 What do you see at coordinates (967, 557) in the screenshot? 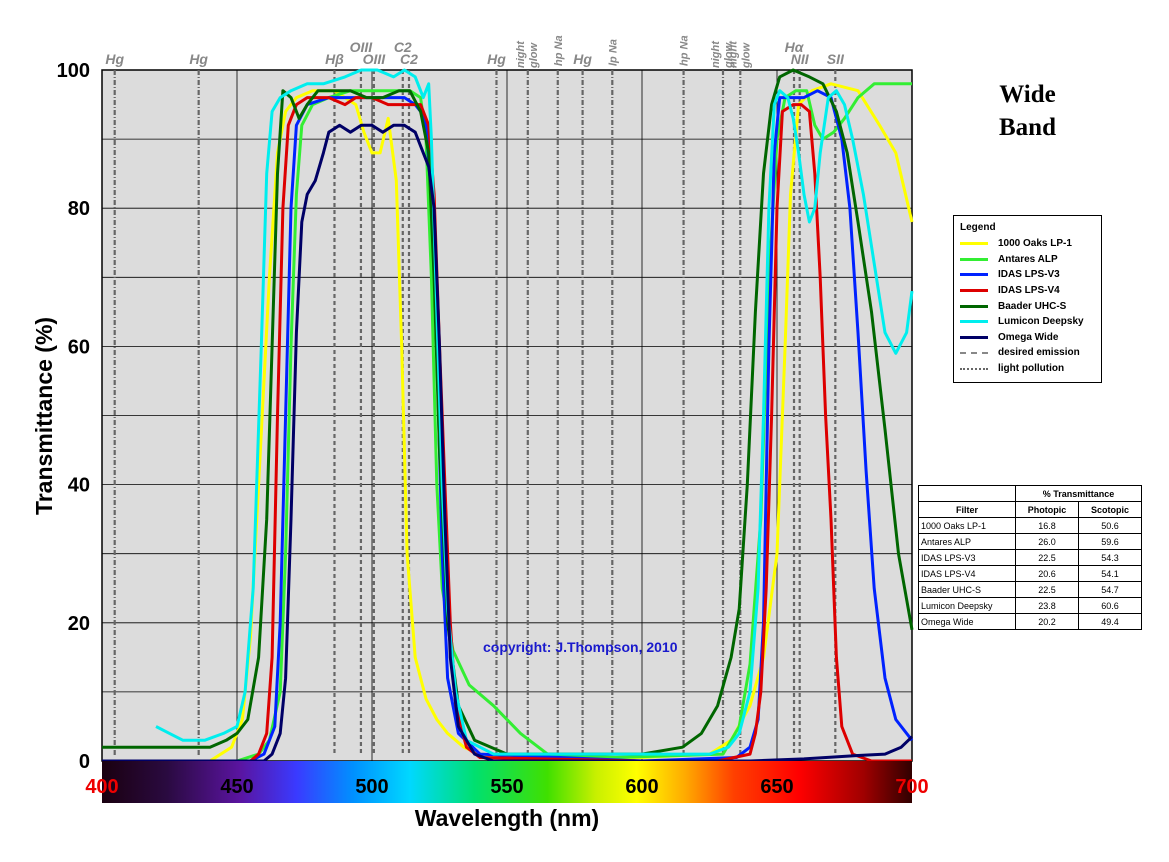
I see `table-cell-filter: IDAS LPS-V3` at bounding box center [967, 557].